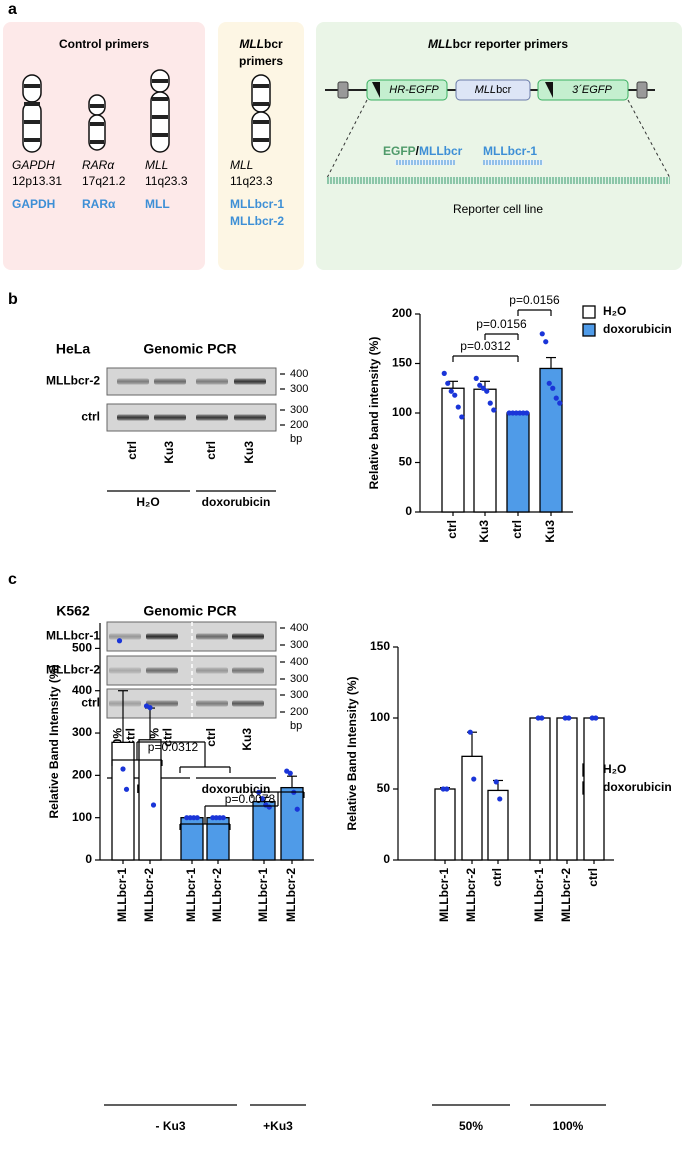  I want to click on group-label: 50%, so click(471, 1126).